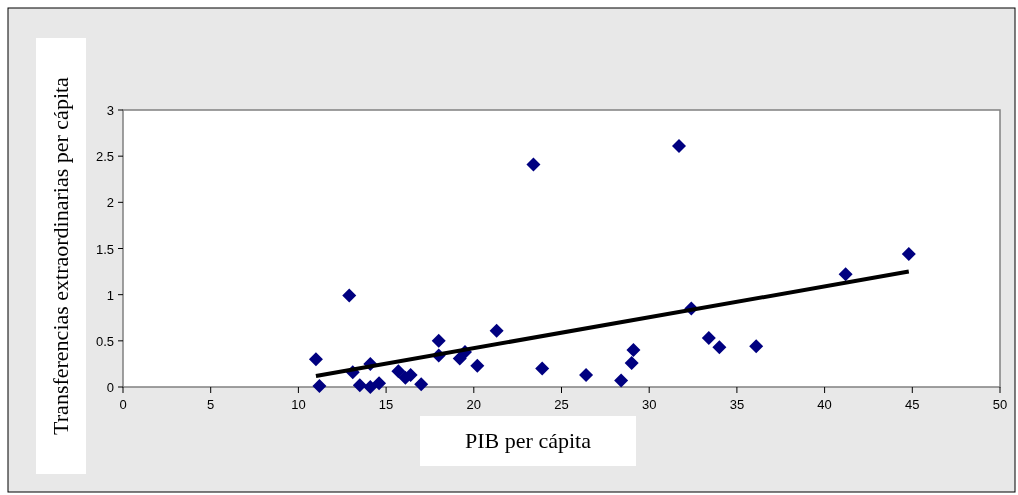 The image size is (1018, 495). I want to click on x-tick-label: 5, so click(211, 404).